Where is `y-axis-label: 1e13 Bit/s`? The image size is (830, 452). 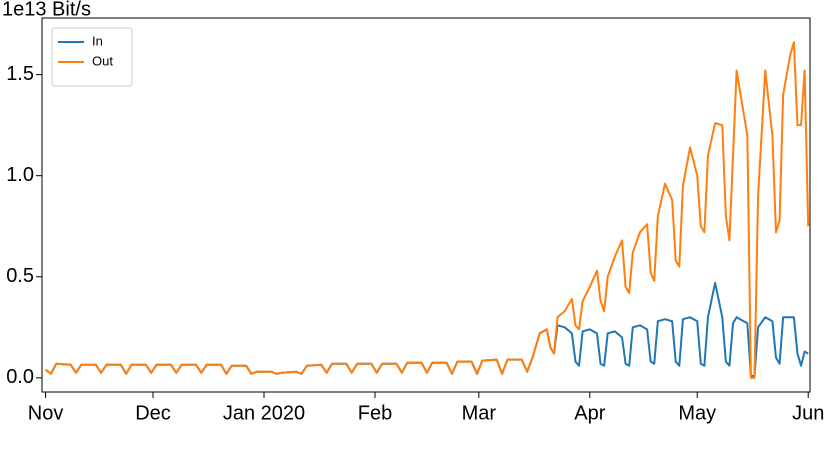
y-axis-label: 1e13 Bit/s is located at coordinates (46, 10).